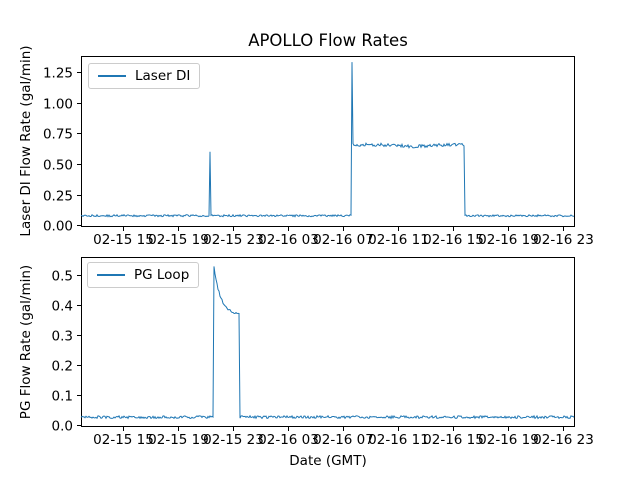 Image resolution: width=640 pixels, height=480 pixels. I want to click on y-tick-label: 0.50, so click(58, 165).